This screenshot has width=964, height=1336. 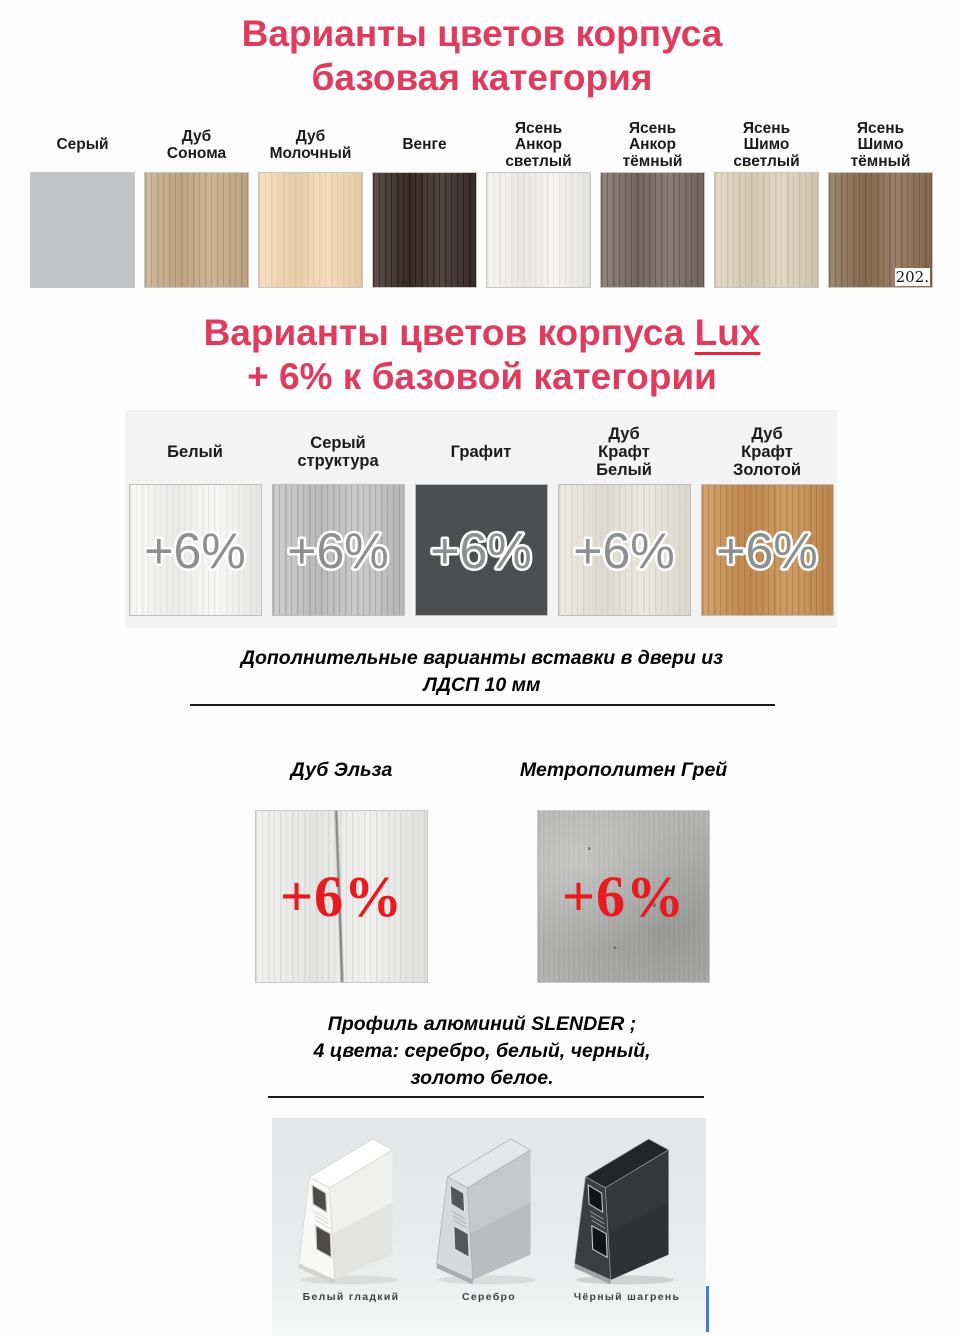 I want to click on swatch-image-oak-craft-white: +6%, so click(x=624, y=550).